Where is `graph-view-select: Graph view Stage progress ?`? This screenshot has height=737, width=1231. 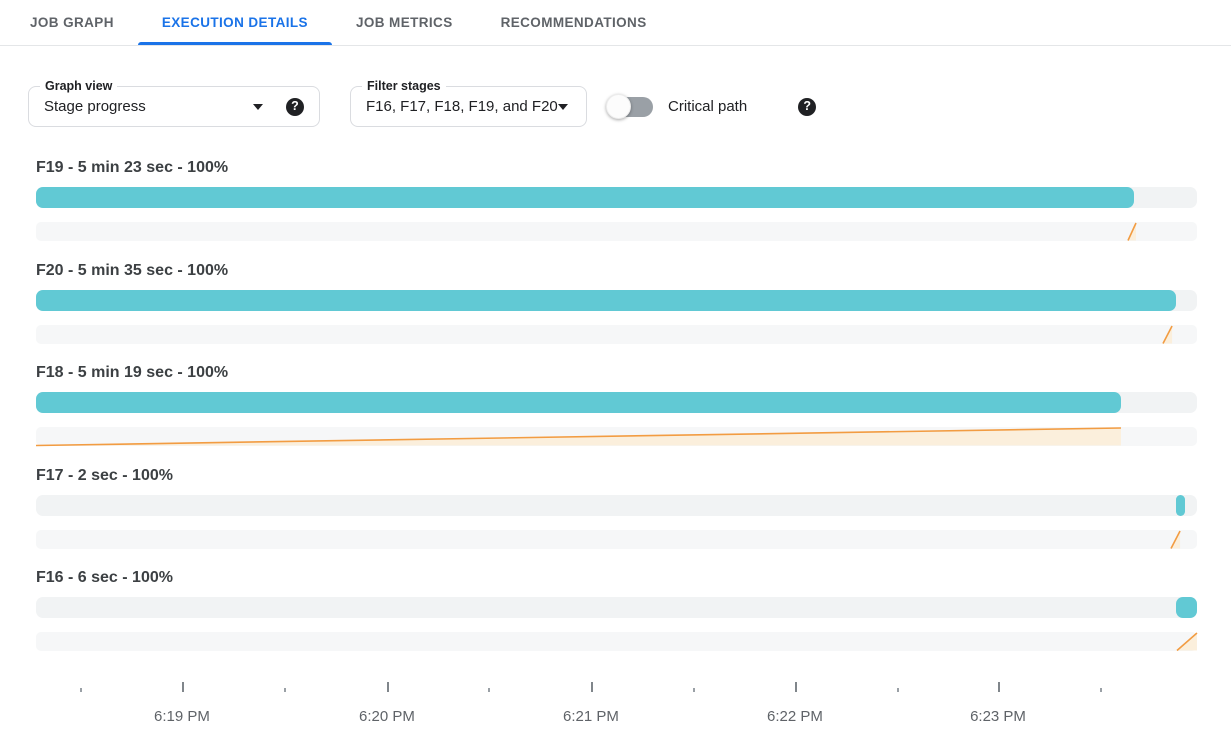
graph-view-select: Graph view Stage progress ? is located at coordinates (174, 102).